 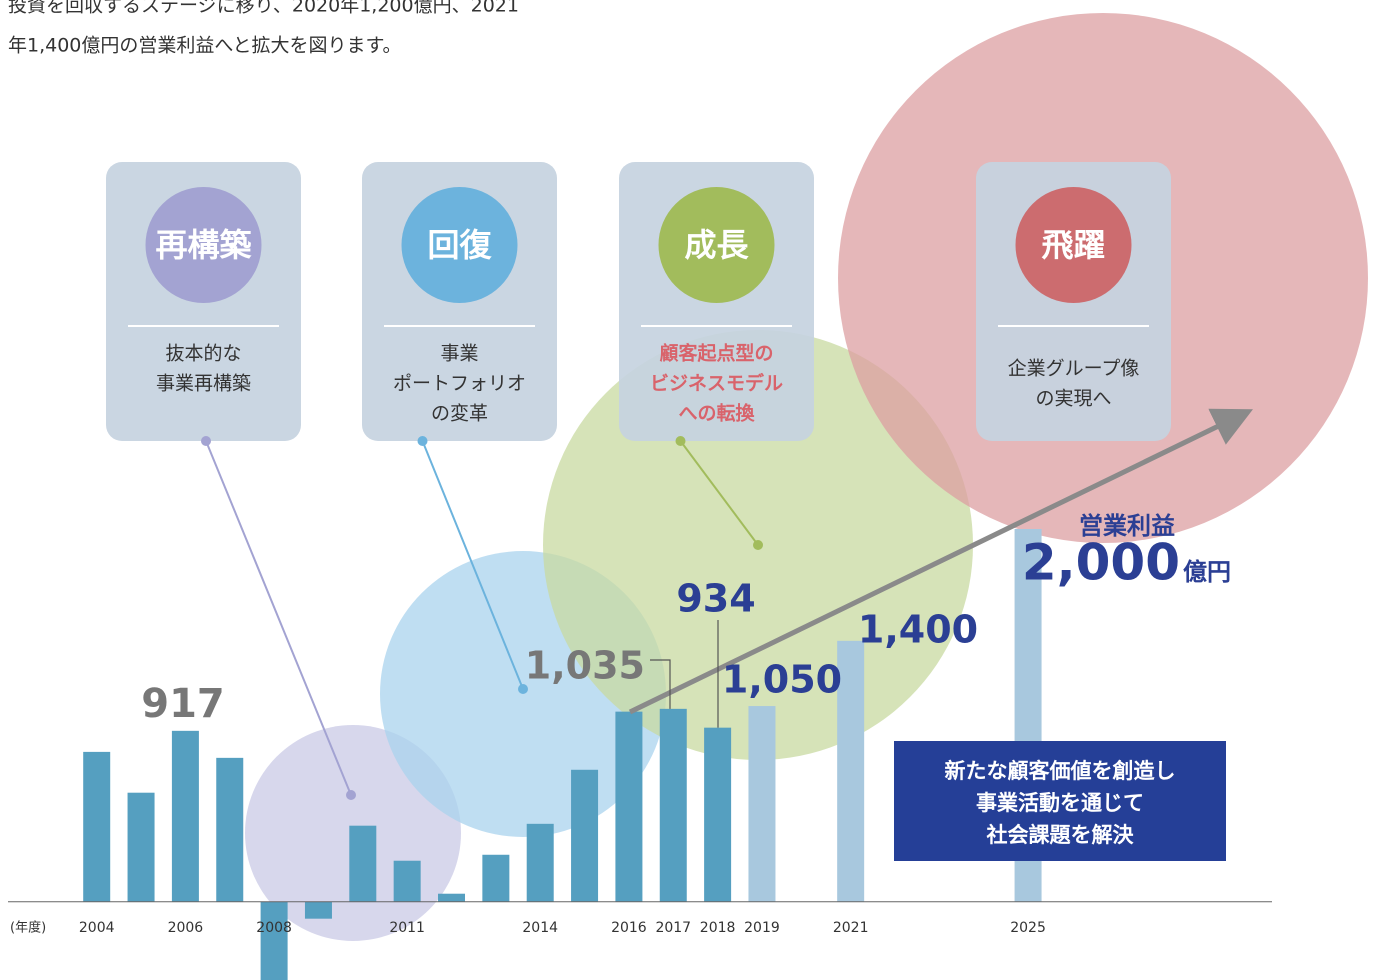 What do you see at coordinates (762, 928) in the screenshot?
I see `x-tick-label: 2019` at bounding box center [762, 928].